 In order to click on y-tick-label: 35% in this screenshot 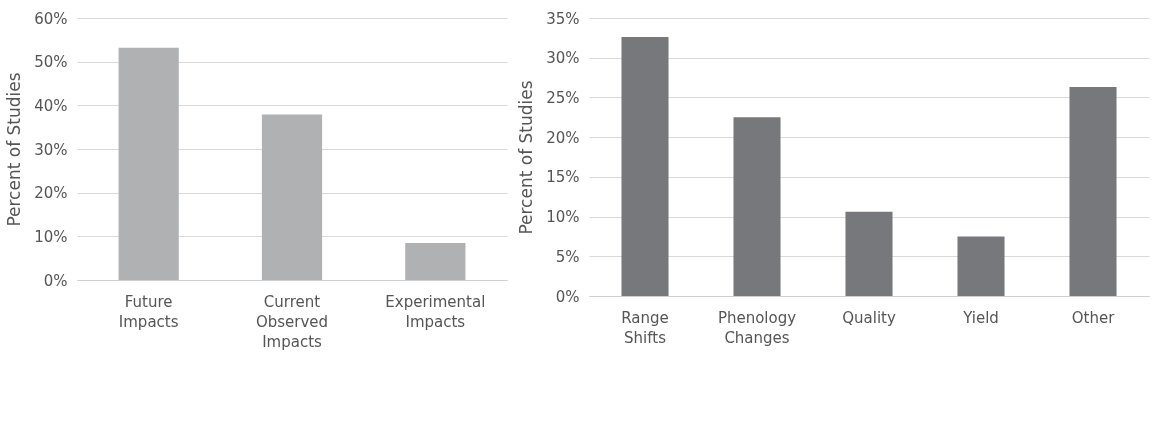, I will do `click(563, 18)`.